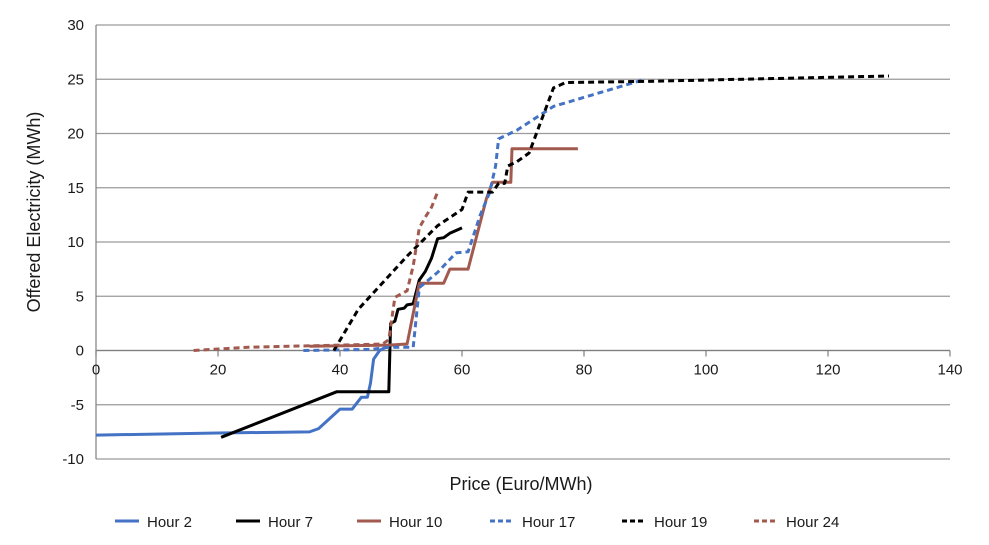 The height and width of the screenshot is (545, 989). I want to click on legend-label: Hour 24, so click(812, 522).